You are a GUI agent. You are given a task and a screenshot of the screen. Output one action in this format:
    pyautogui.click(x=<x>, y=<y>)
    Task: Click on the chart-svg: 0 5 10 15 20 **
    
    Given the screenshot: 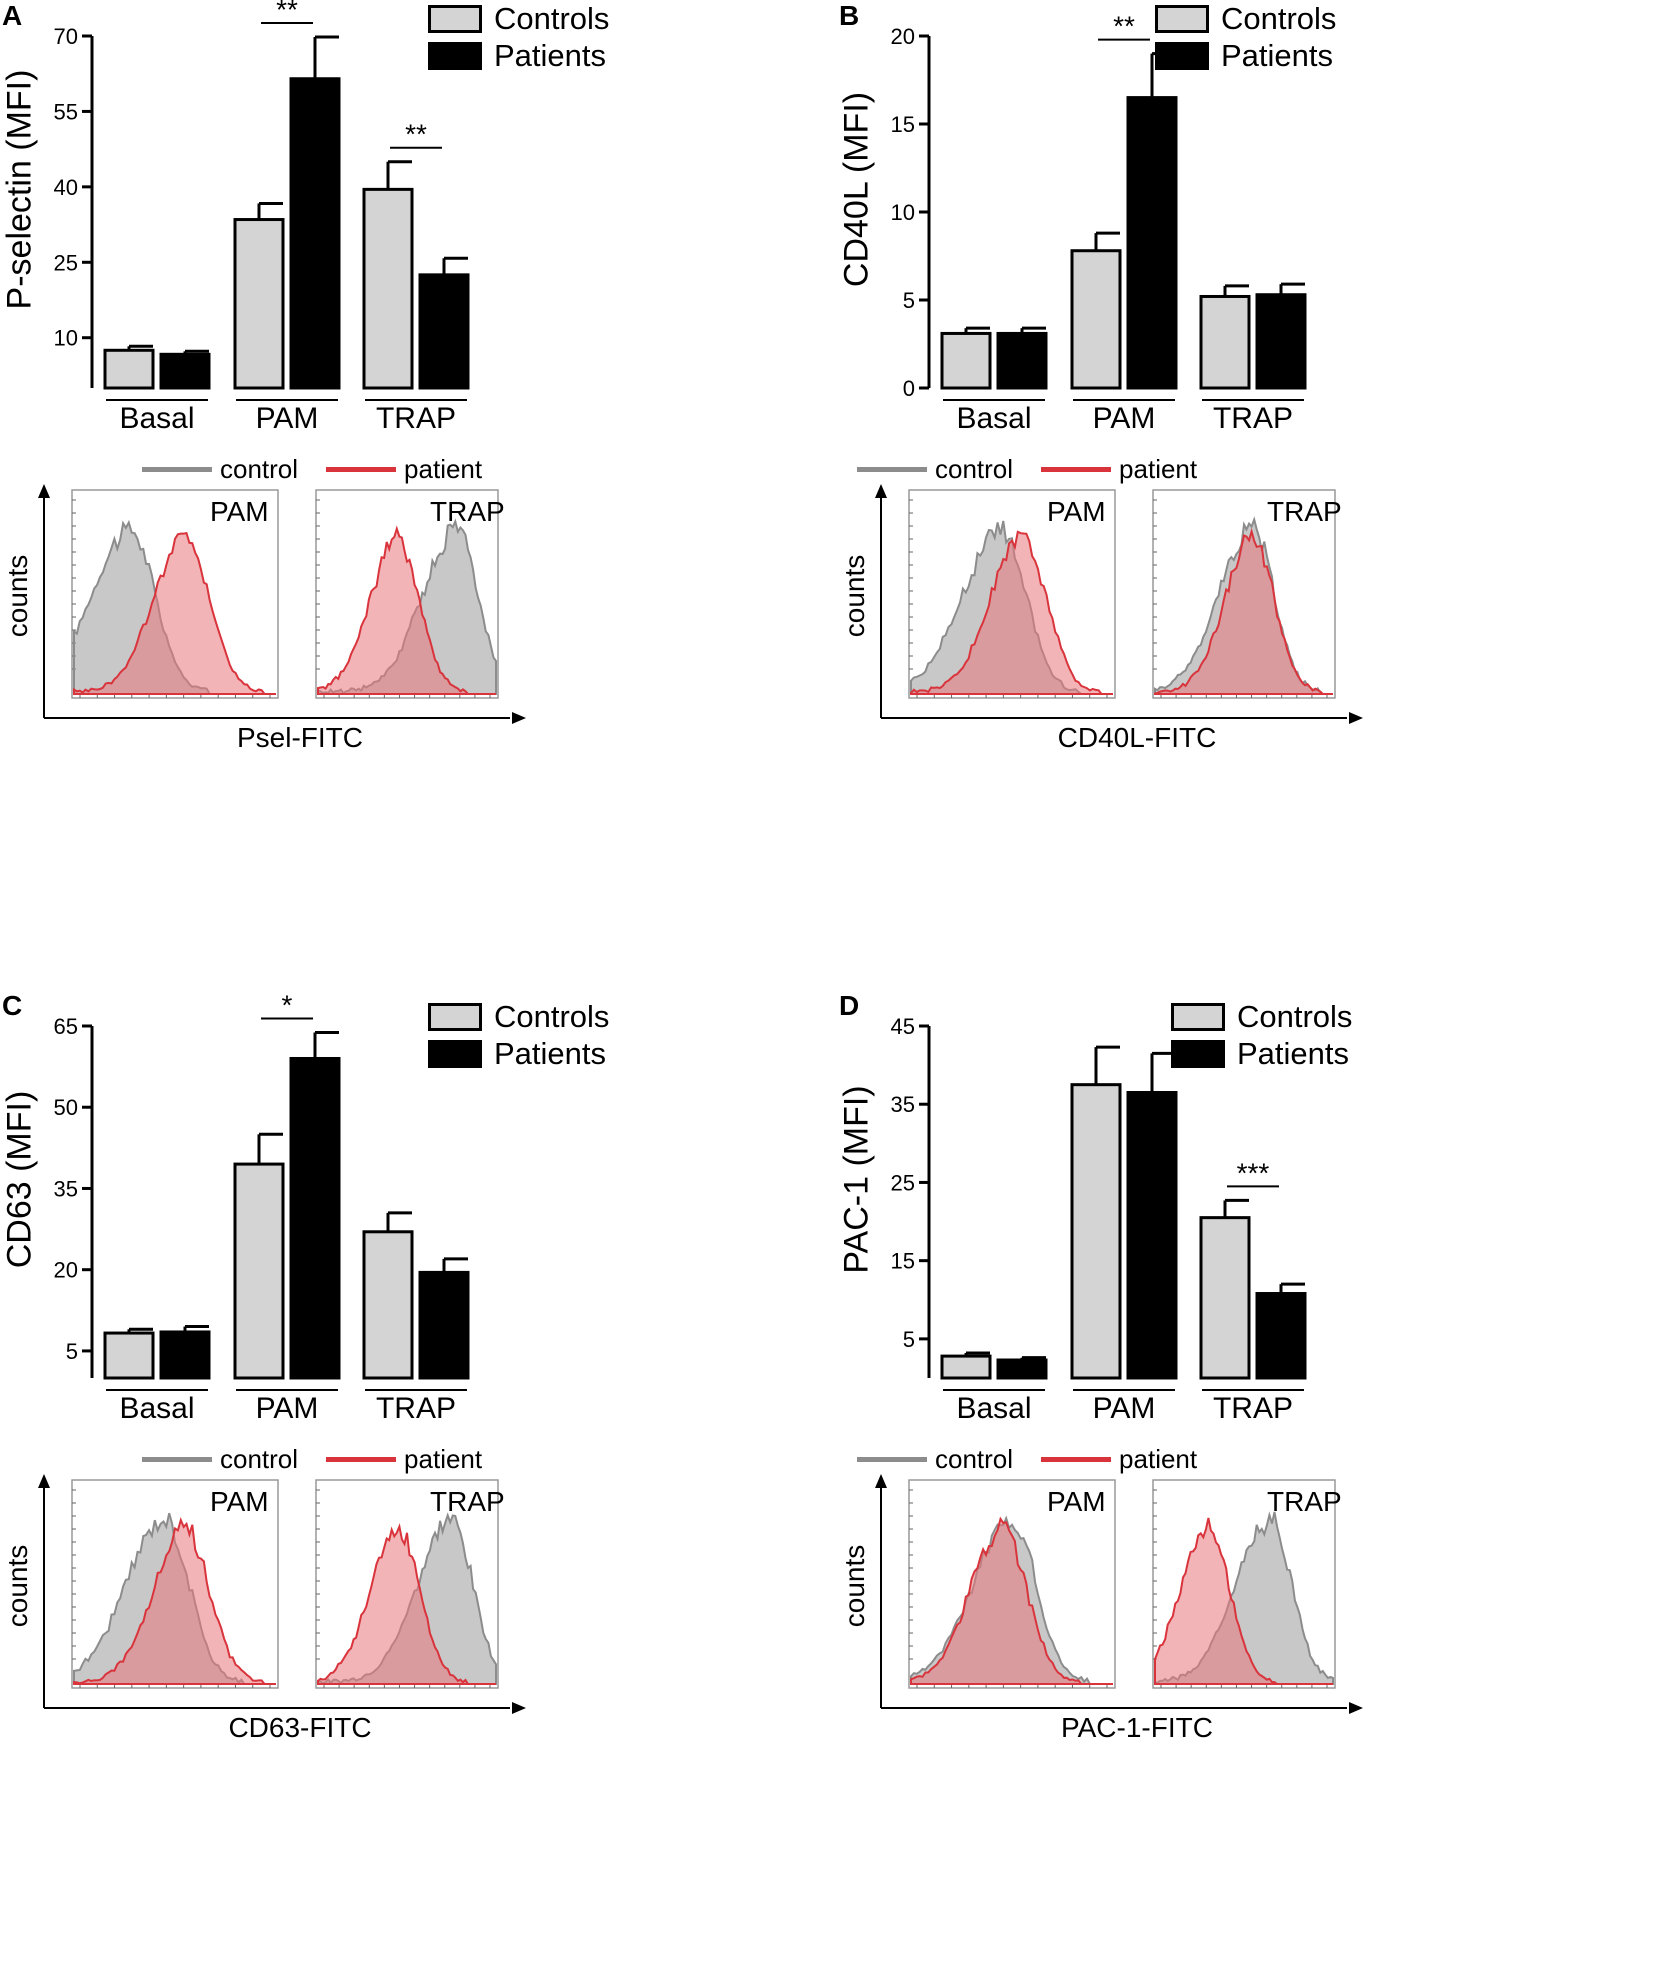 What is the action you would take?
    pyautogui.click(x=1119, y=367)
    